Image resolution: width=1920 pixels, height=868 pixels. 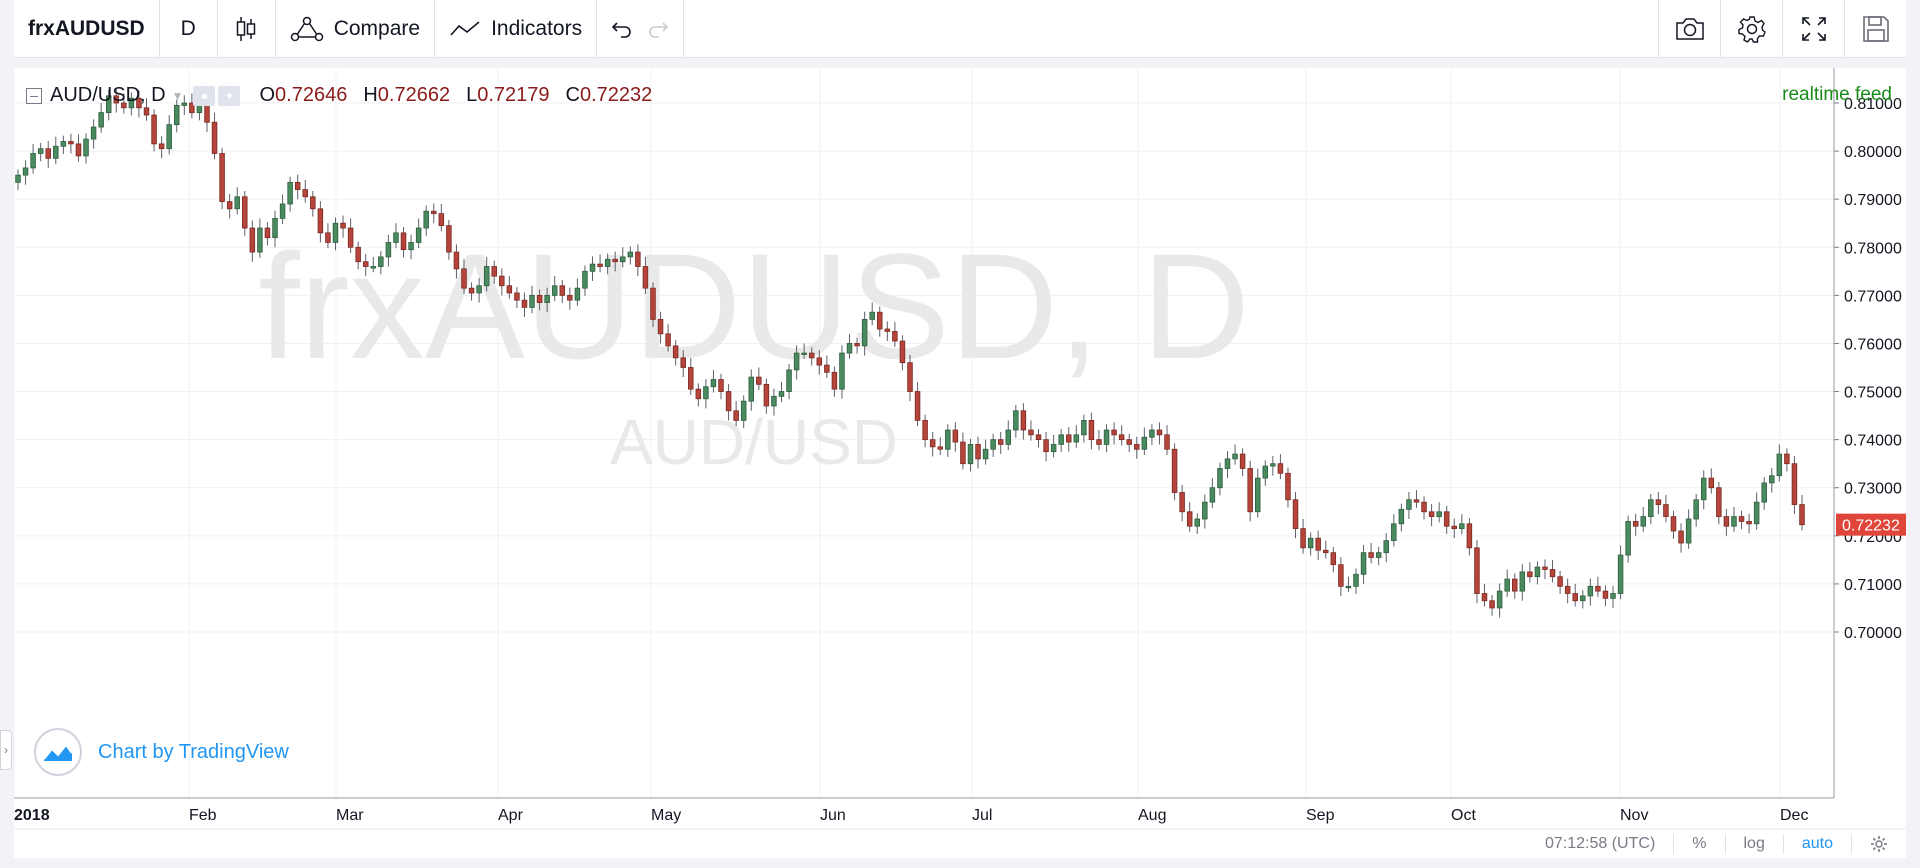 What do you see at coordinates (193, 751) in the screenshot?
I see `chart-by-tradingview-link: Chart by TradingView` at bounding box center [193, 751].